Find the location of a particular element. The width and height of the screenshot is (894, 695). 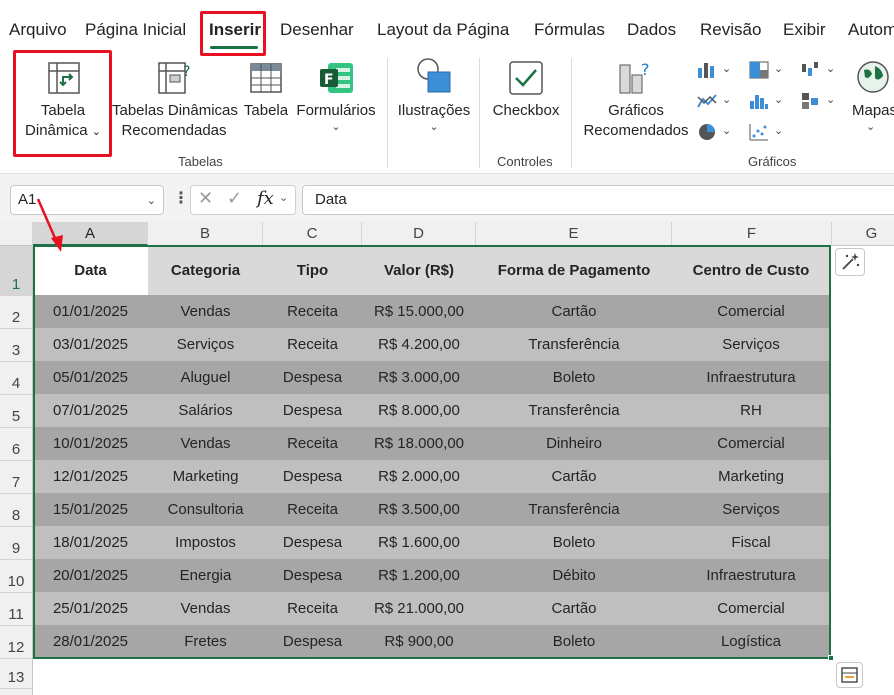

header-cell-tipo: Tipo is located at coordinates (312, 270).